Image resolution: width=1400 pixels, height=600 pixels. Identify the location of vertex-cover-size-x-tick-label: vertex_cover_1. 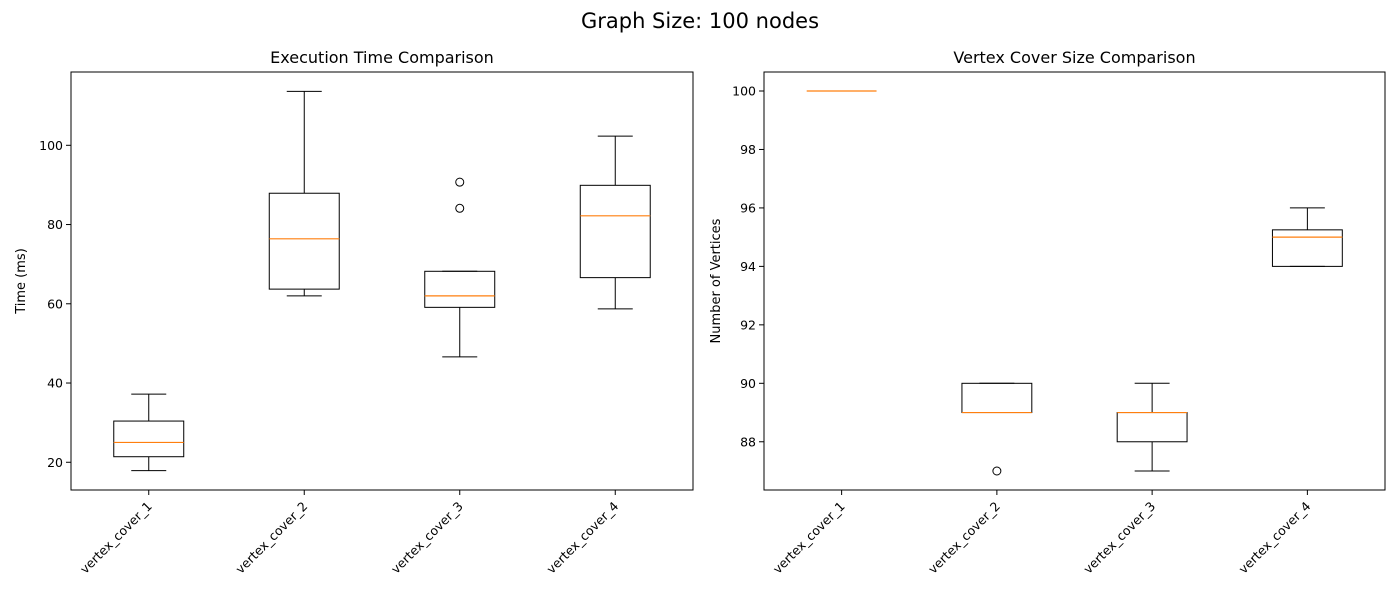
(809, 538).